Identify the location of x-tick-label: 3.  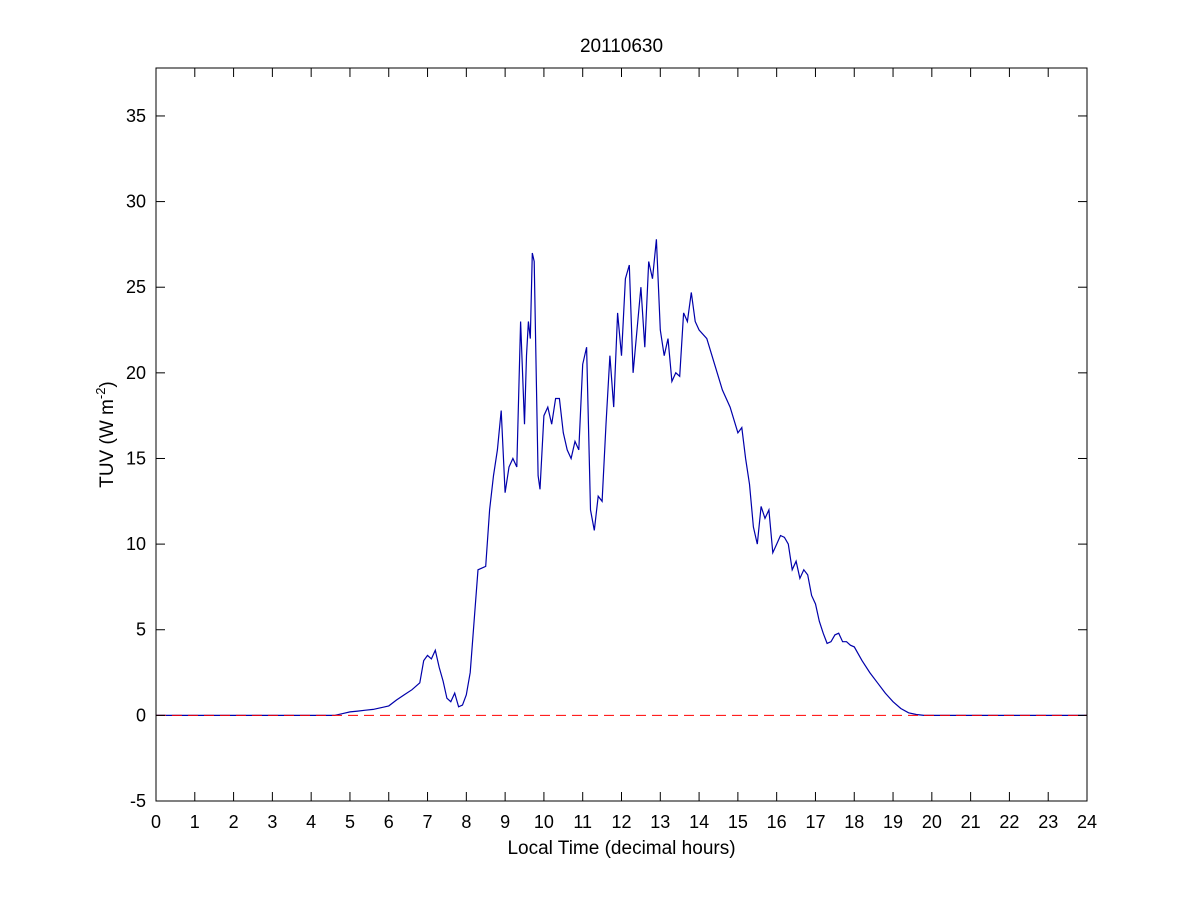
(272, 822).